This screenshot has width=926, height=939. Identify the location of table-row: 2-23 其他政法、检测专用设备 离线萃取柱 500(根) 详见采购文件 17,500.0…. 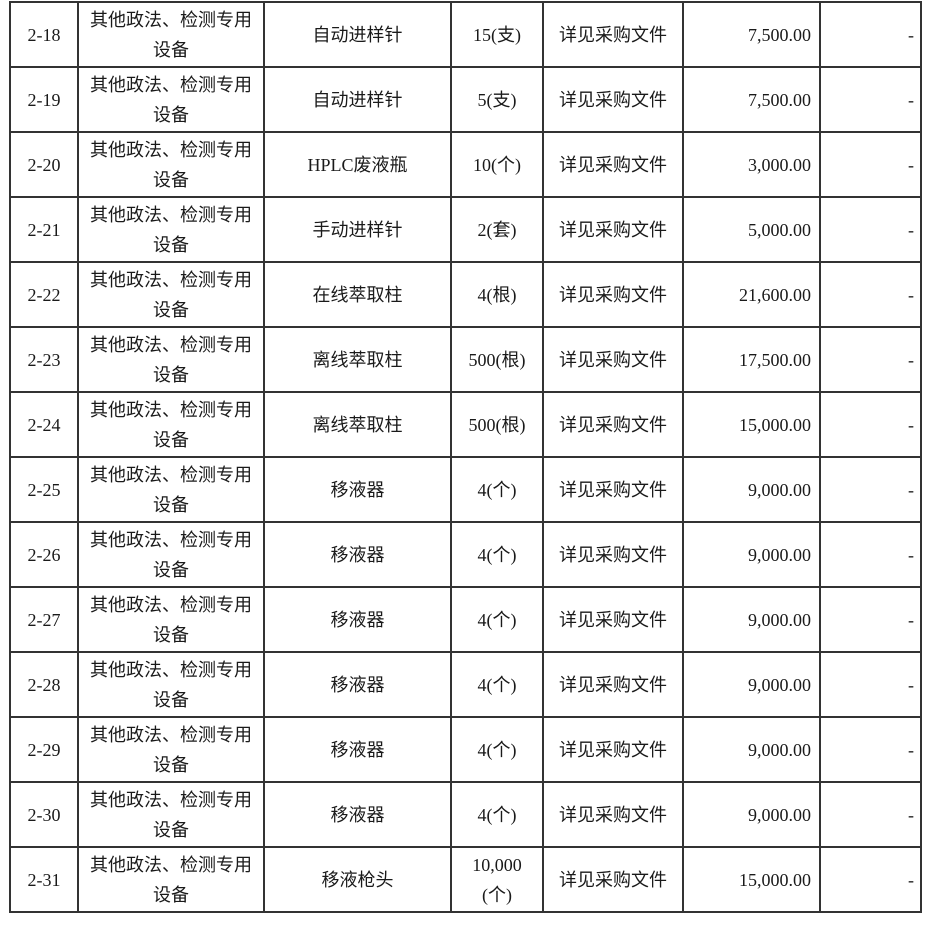
(465, 359).